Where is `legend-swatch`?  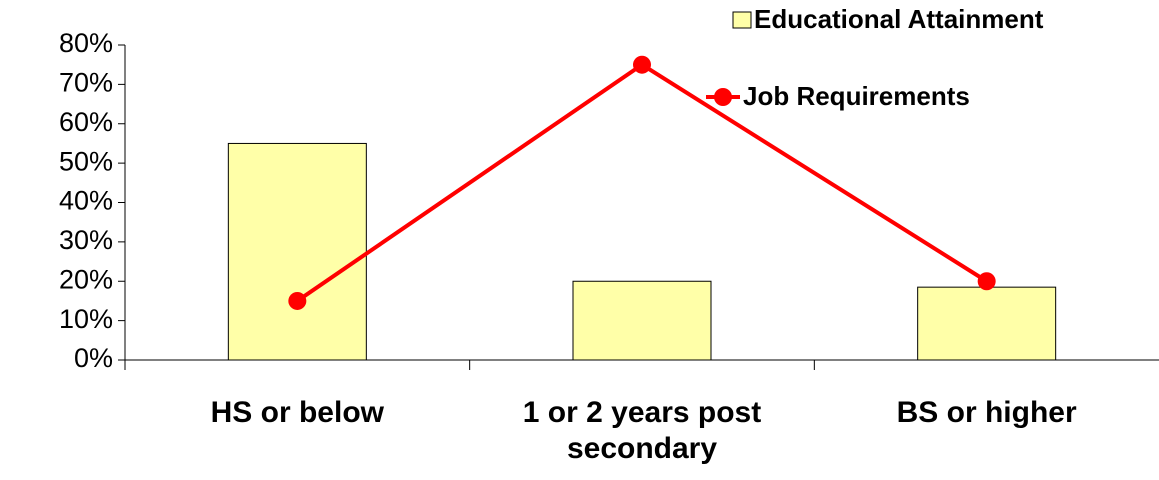
legend-swatch is located at coordinates (742, 20).